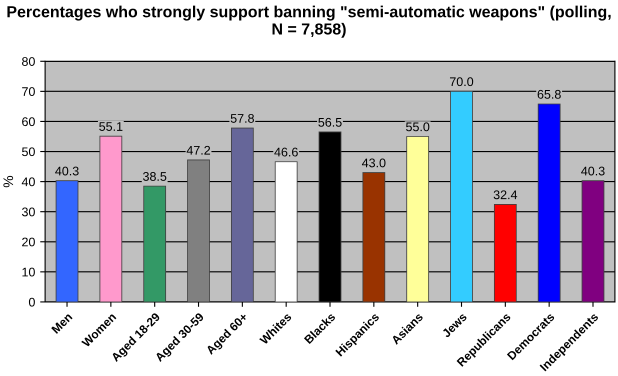 The width and height of the screenshot is (618, 376). I want to click on data-label: 55.1, so click(110, 126).